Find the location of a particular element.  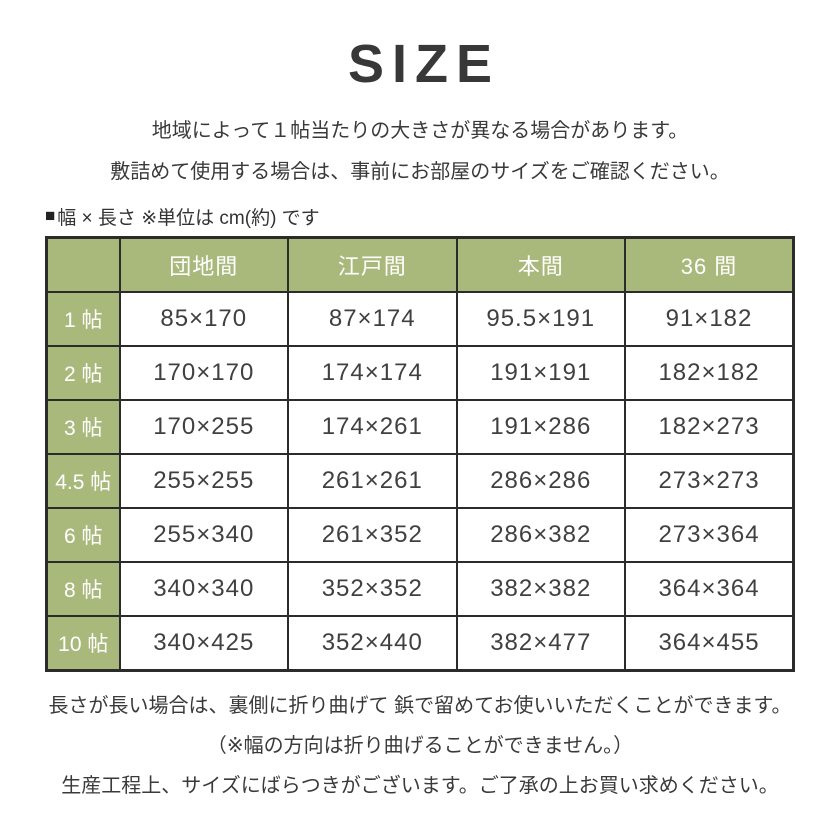

table-header-row: 団地間 江戸間 本間 36 間 is located at coordinates (420, 264).